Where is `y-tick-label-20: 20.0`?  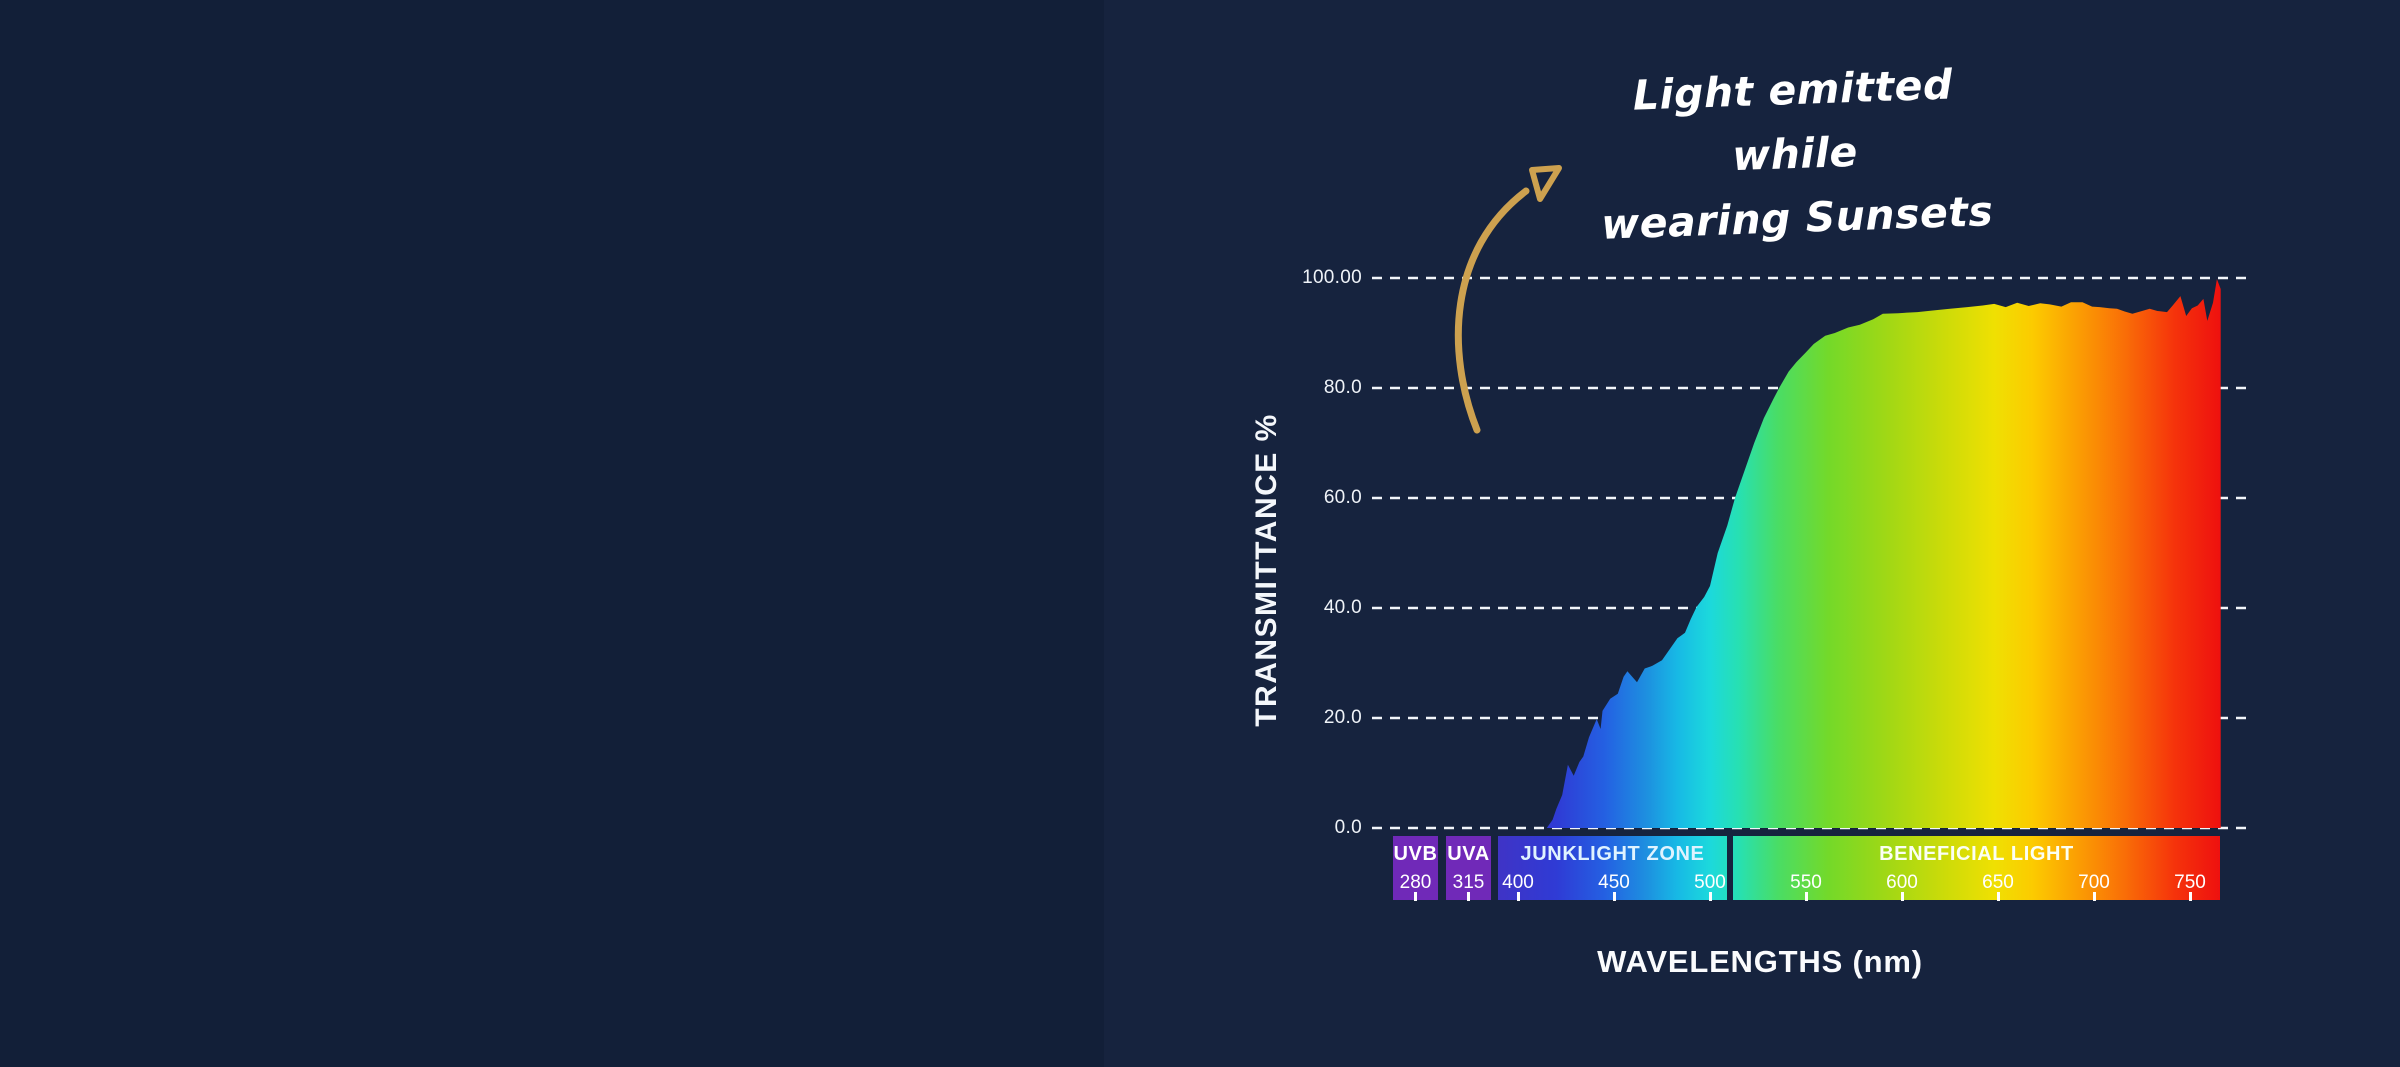
y-tick-label-20: 20.0 is located at coordinates (1342, 717).